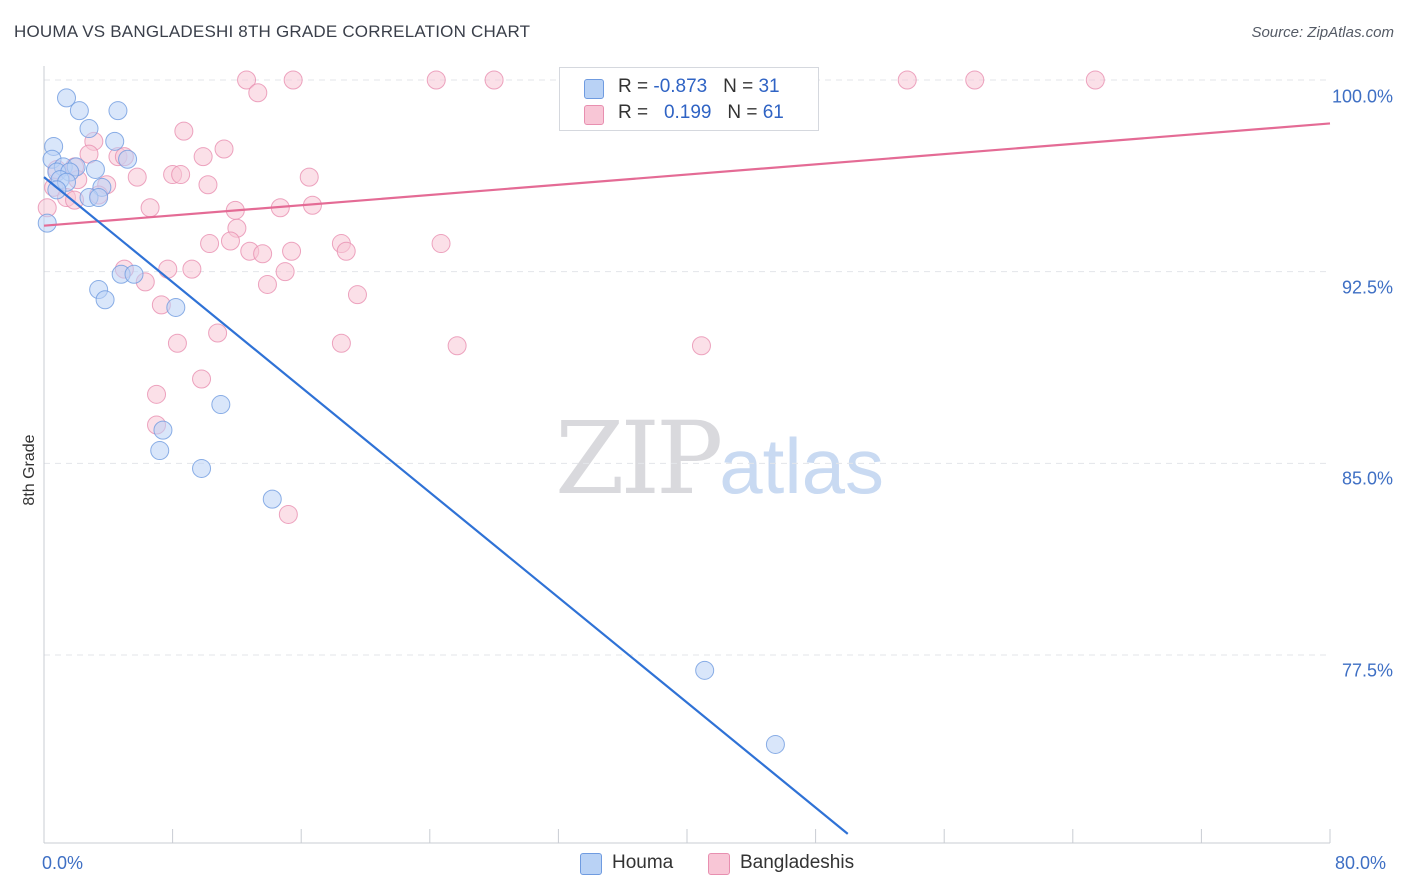 Image resolution: width=1406 pixels, height=892 pixels. What do you see at coordinates (797, 862) in the screenshot?
I see `bottom-legend-label-bangladeshis: Bangladeshis` at bounding box center [797, 862].